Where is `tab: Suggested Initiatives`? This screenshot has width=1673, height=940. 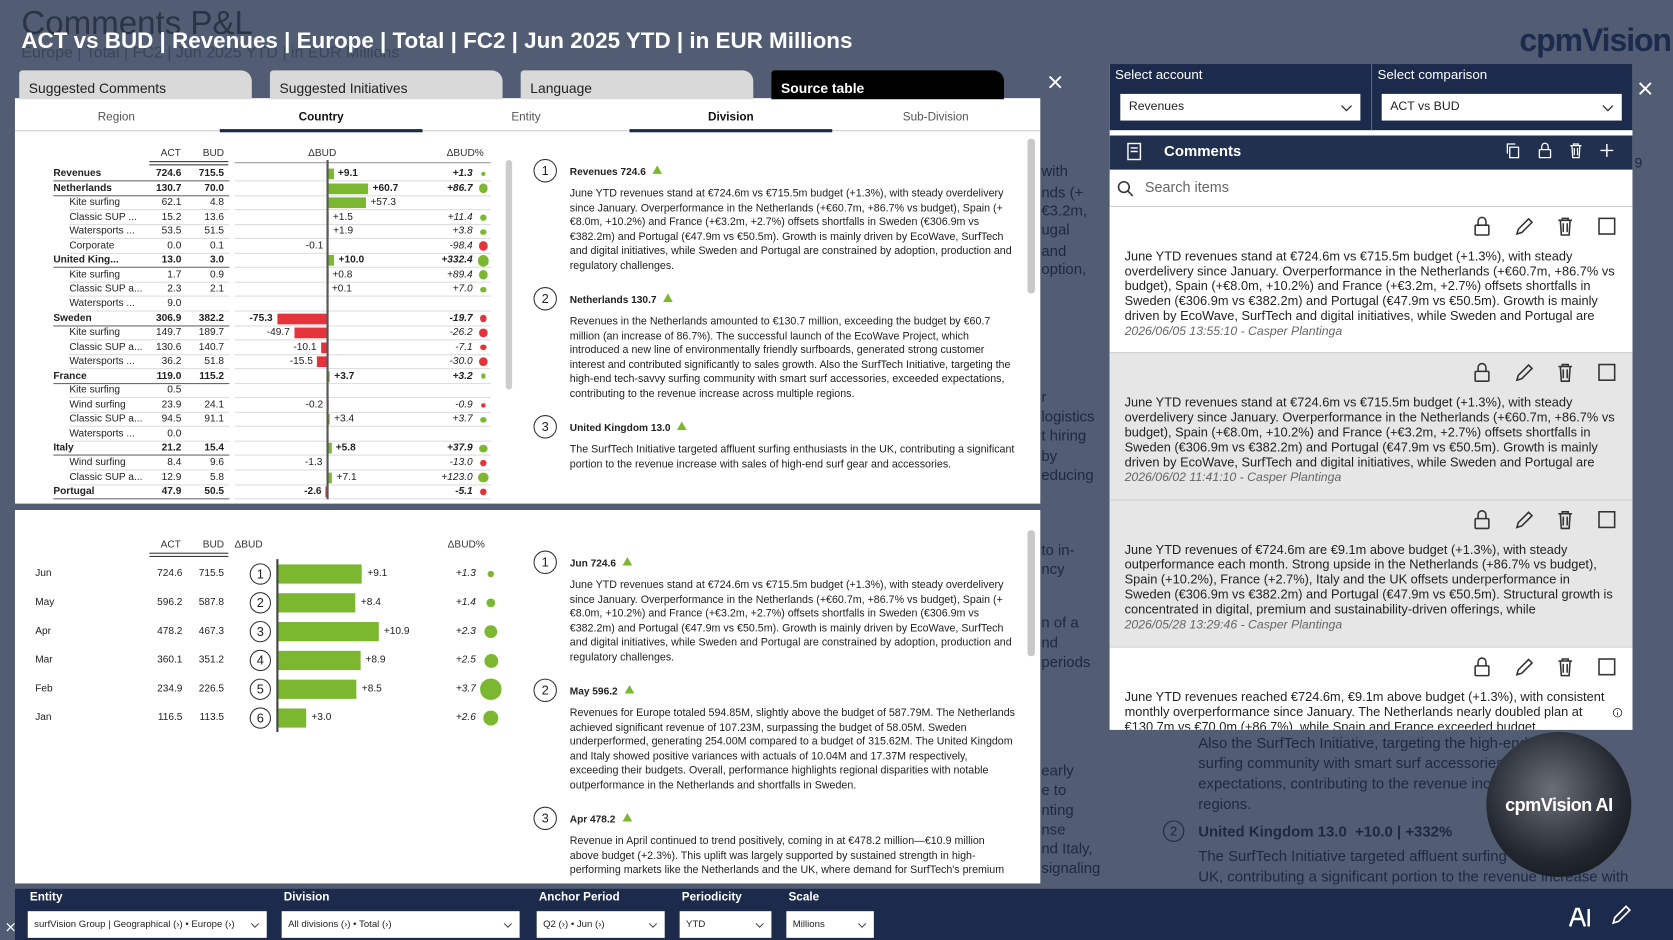 tab: Suggested Initiatives is located at coordinates (386, 85).